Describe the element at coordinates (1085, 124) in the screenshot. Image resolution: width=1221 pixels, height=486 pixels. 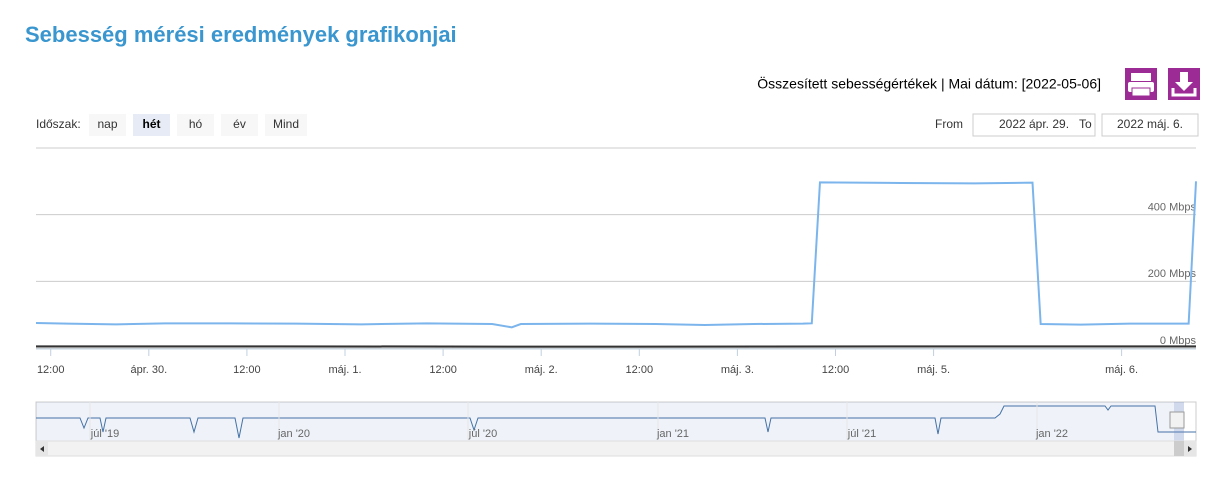
I see `to-label: To` at that location.